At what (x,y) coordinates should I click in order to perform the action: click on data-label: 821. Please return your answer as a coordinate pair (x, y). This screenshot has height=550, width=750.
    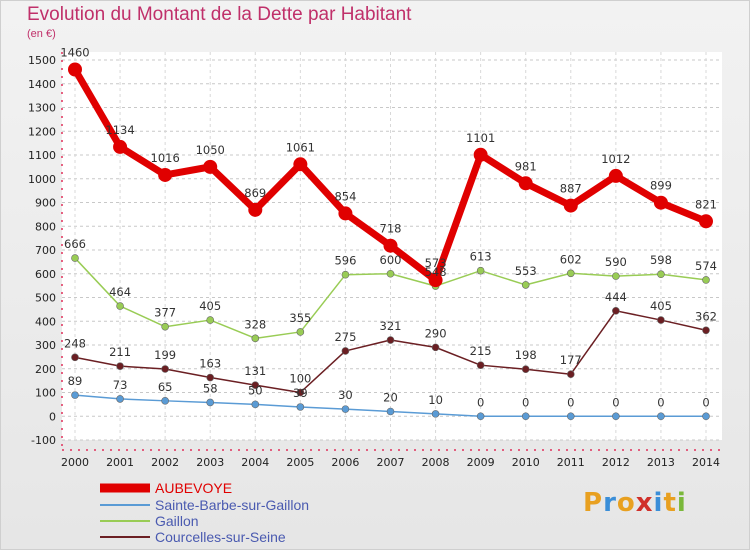
    Looking at the image, I should click on (706, 204).